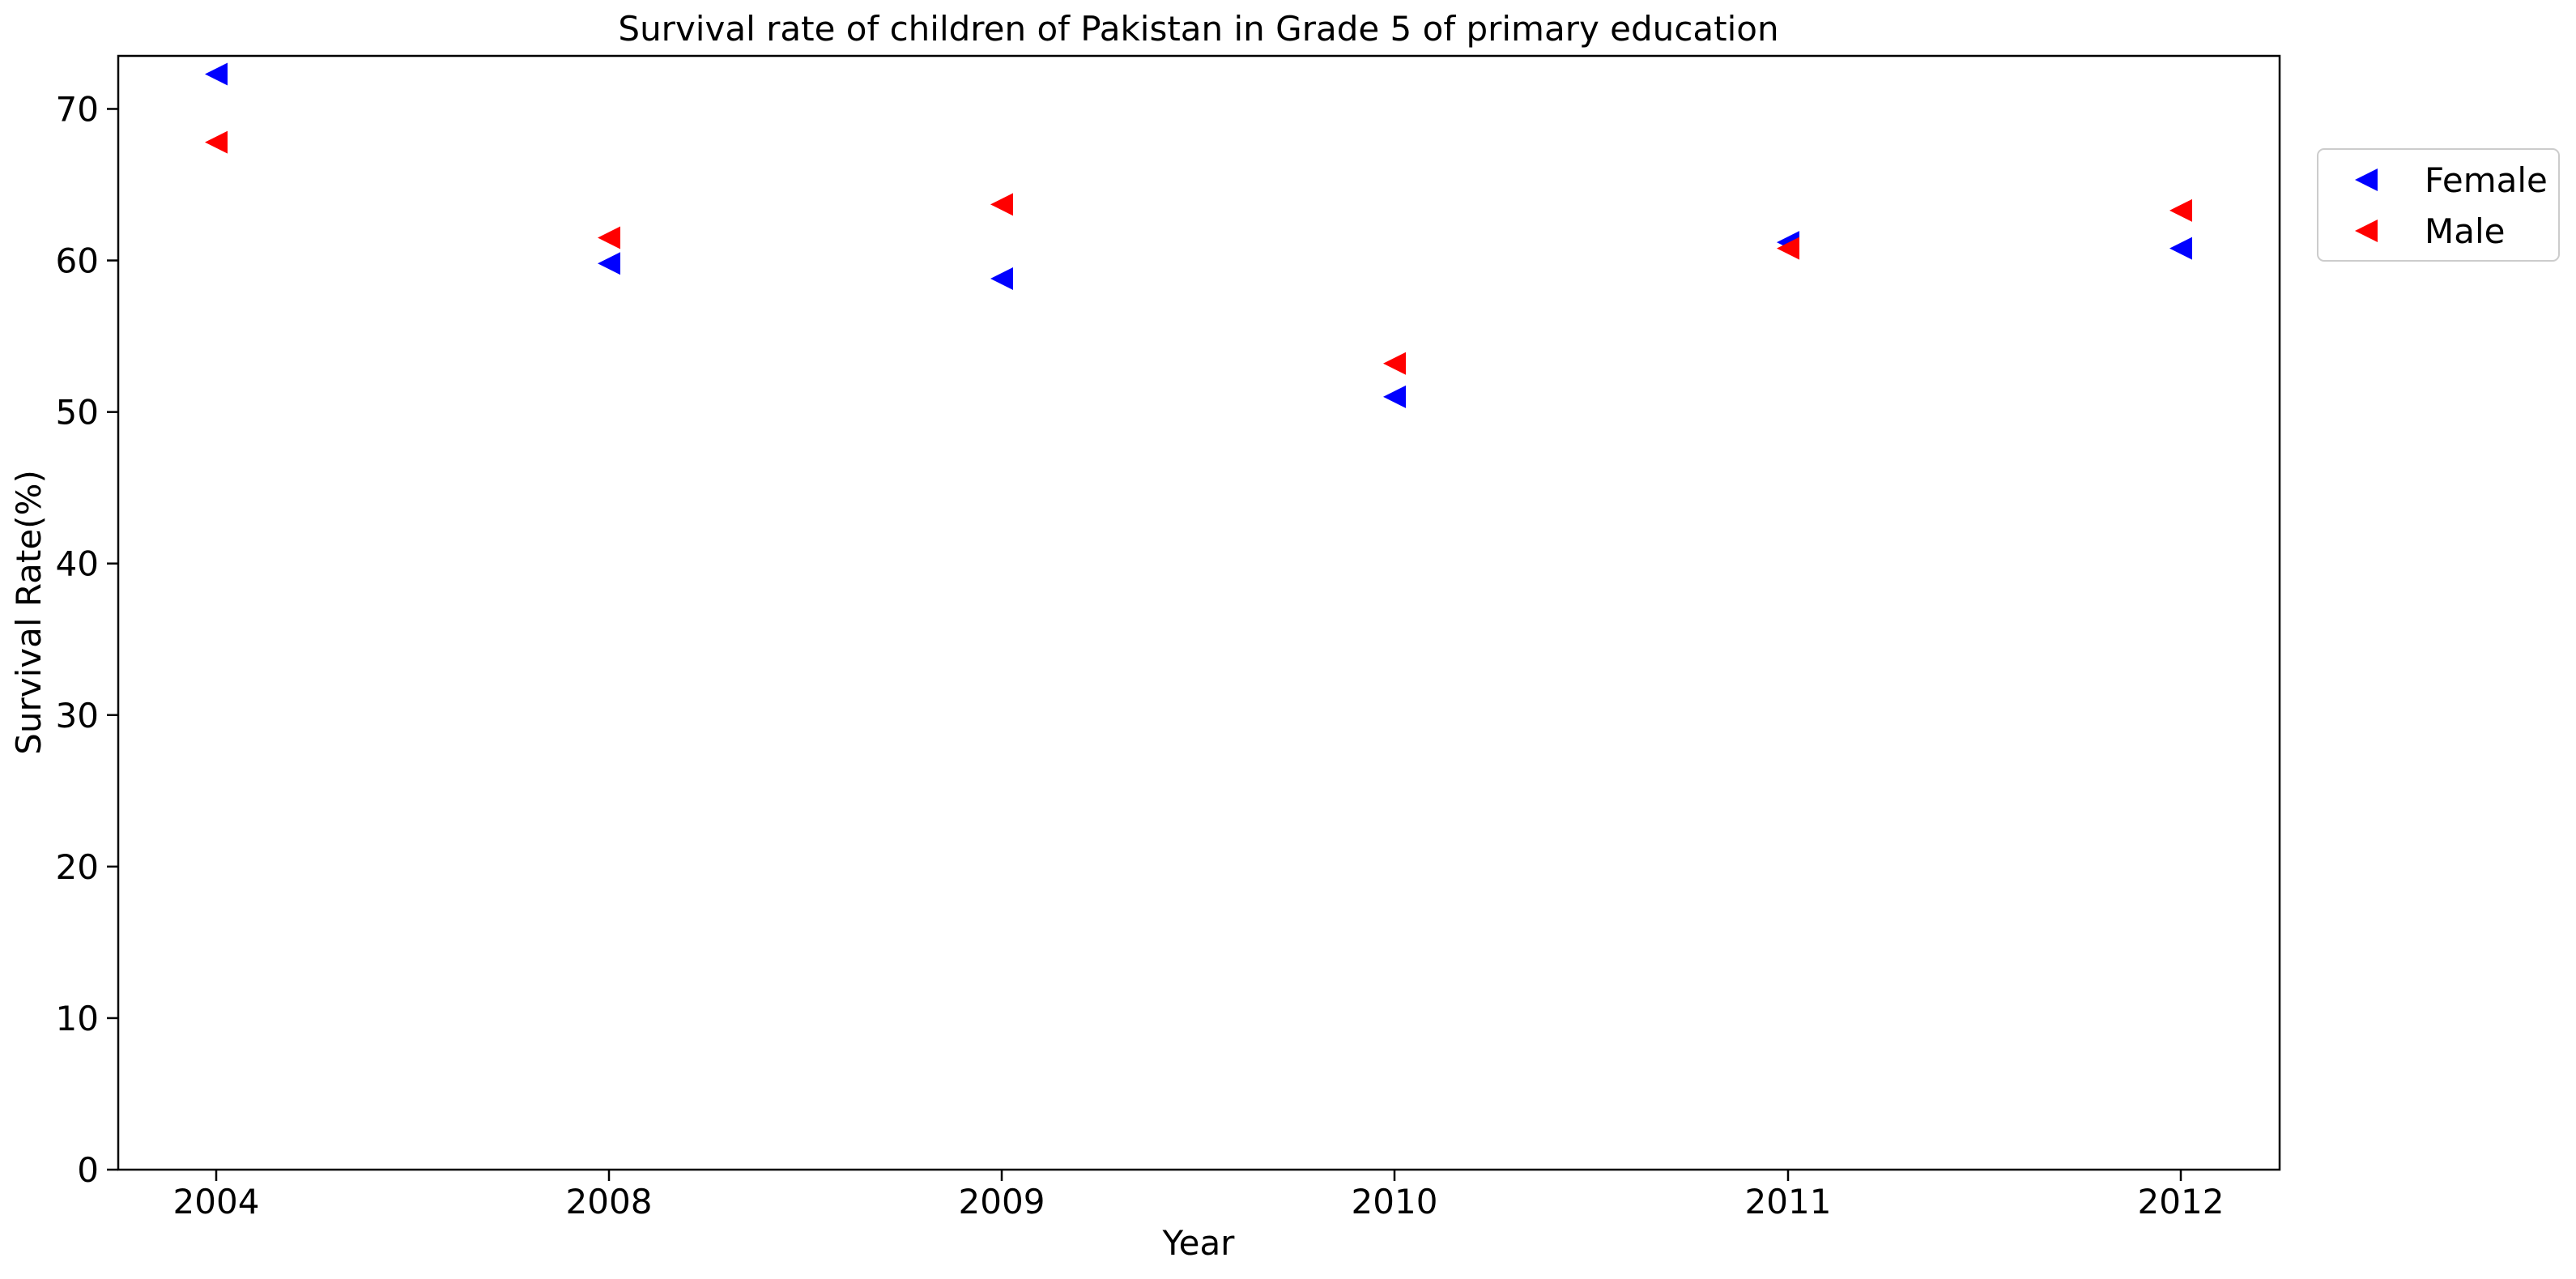  I want to click on y-tick-label: 0, so click(88, 1170).